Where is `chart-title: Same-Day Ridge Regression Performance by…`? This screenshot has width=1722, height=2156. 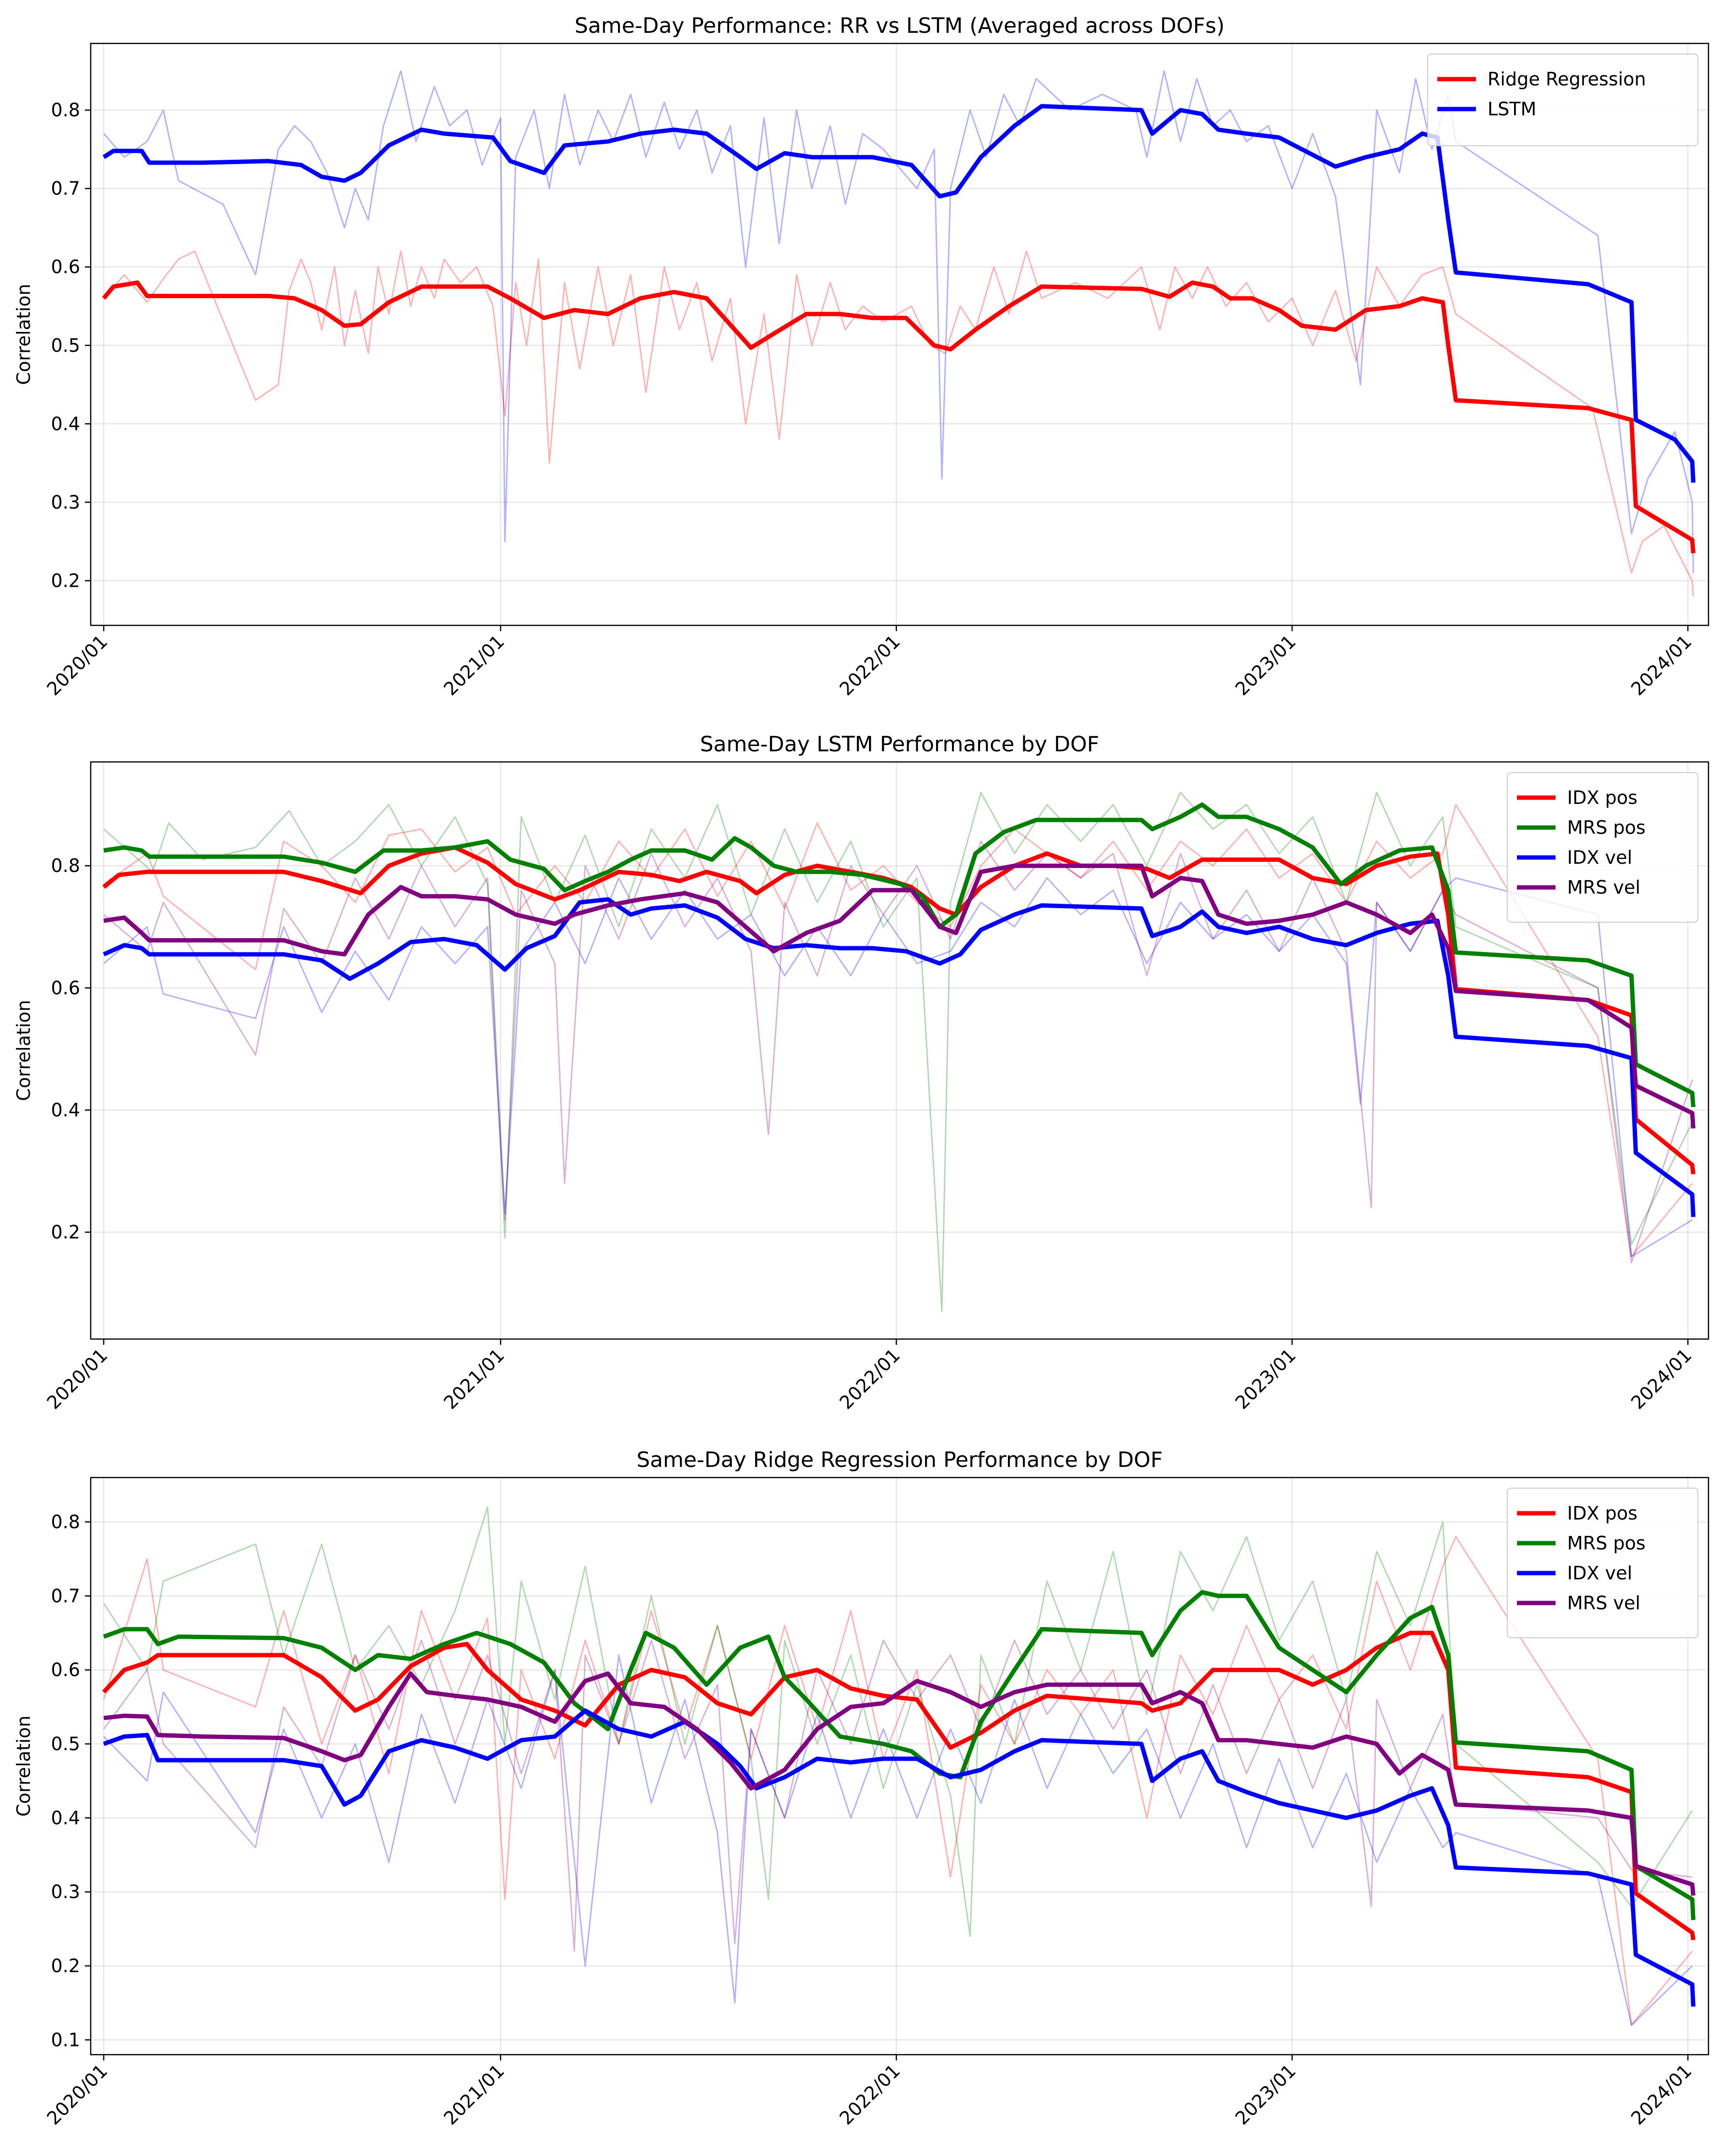 chart-title: Same-Day Ridge Regression Performance by… is located at coordinates (899, 1460).